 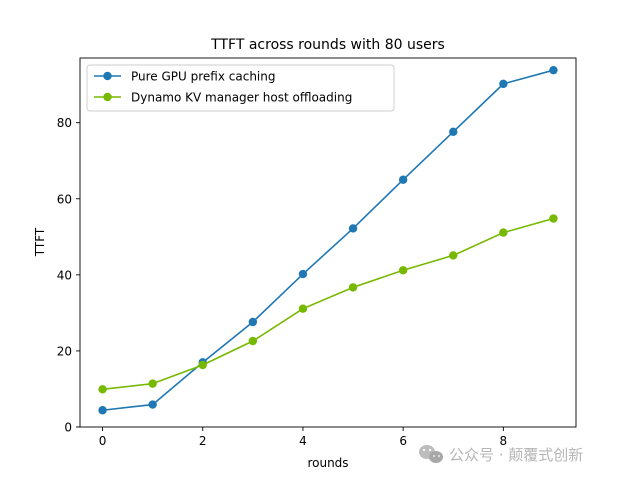 What do you see at coordinates (516, 455) in the screenshot?
I see `watermark-text: 公众号 · 颠覆式创新` at bounding box center [516, 455].